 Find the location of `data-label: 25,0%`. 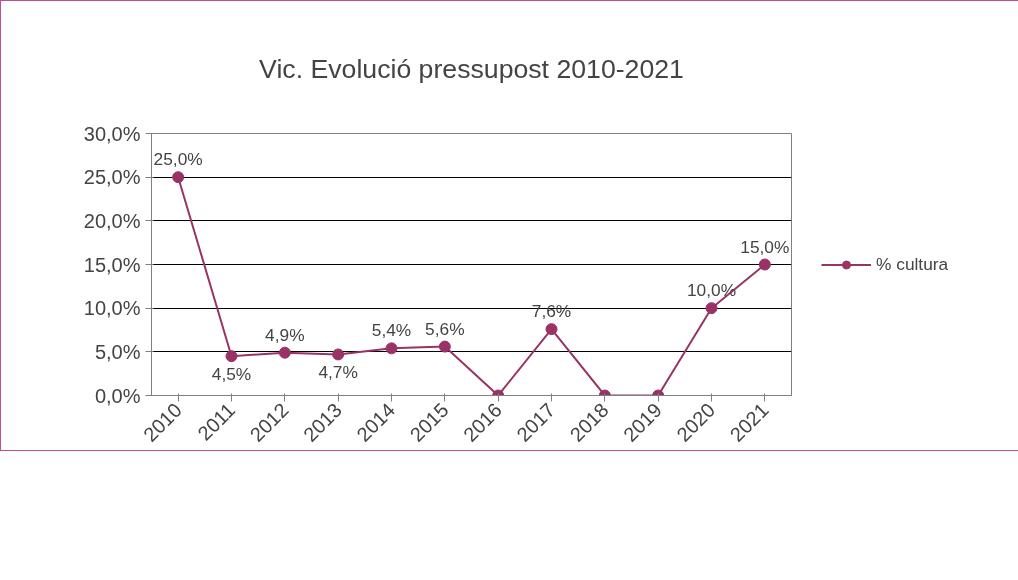

data-label: 25,0% is located at coordinates (178, 159).